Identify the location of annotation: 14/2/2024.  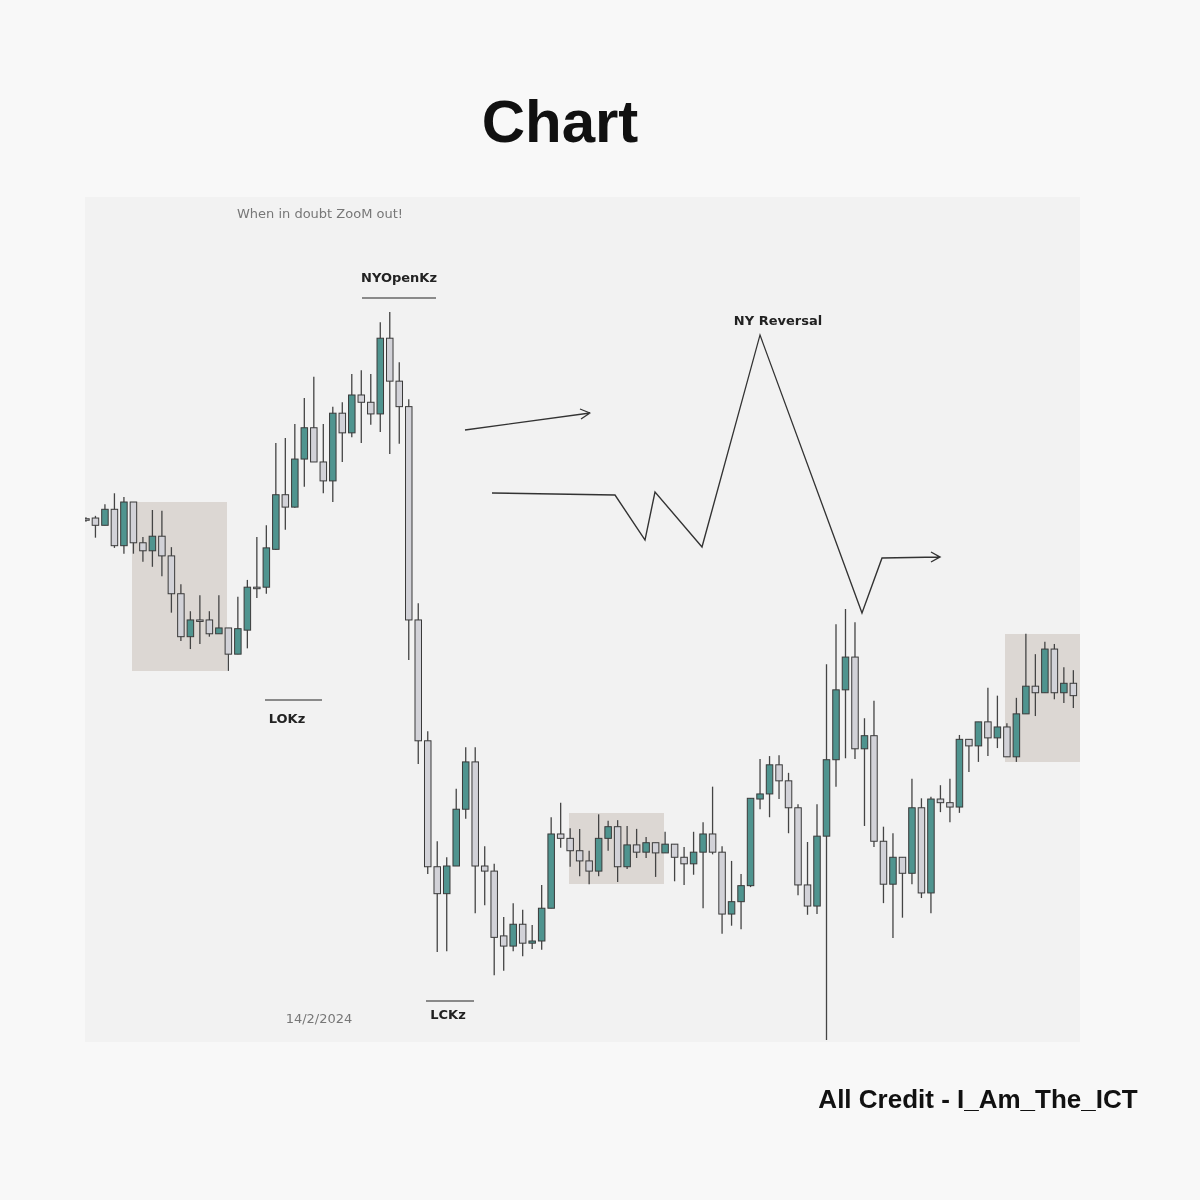
(319, 1018).